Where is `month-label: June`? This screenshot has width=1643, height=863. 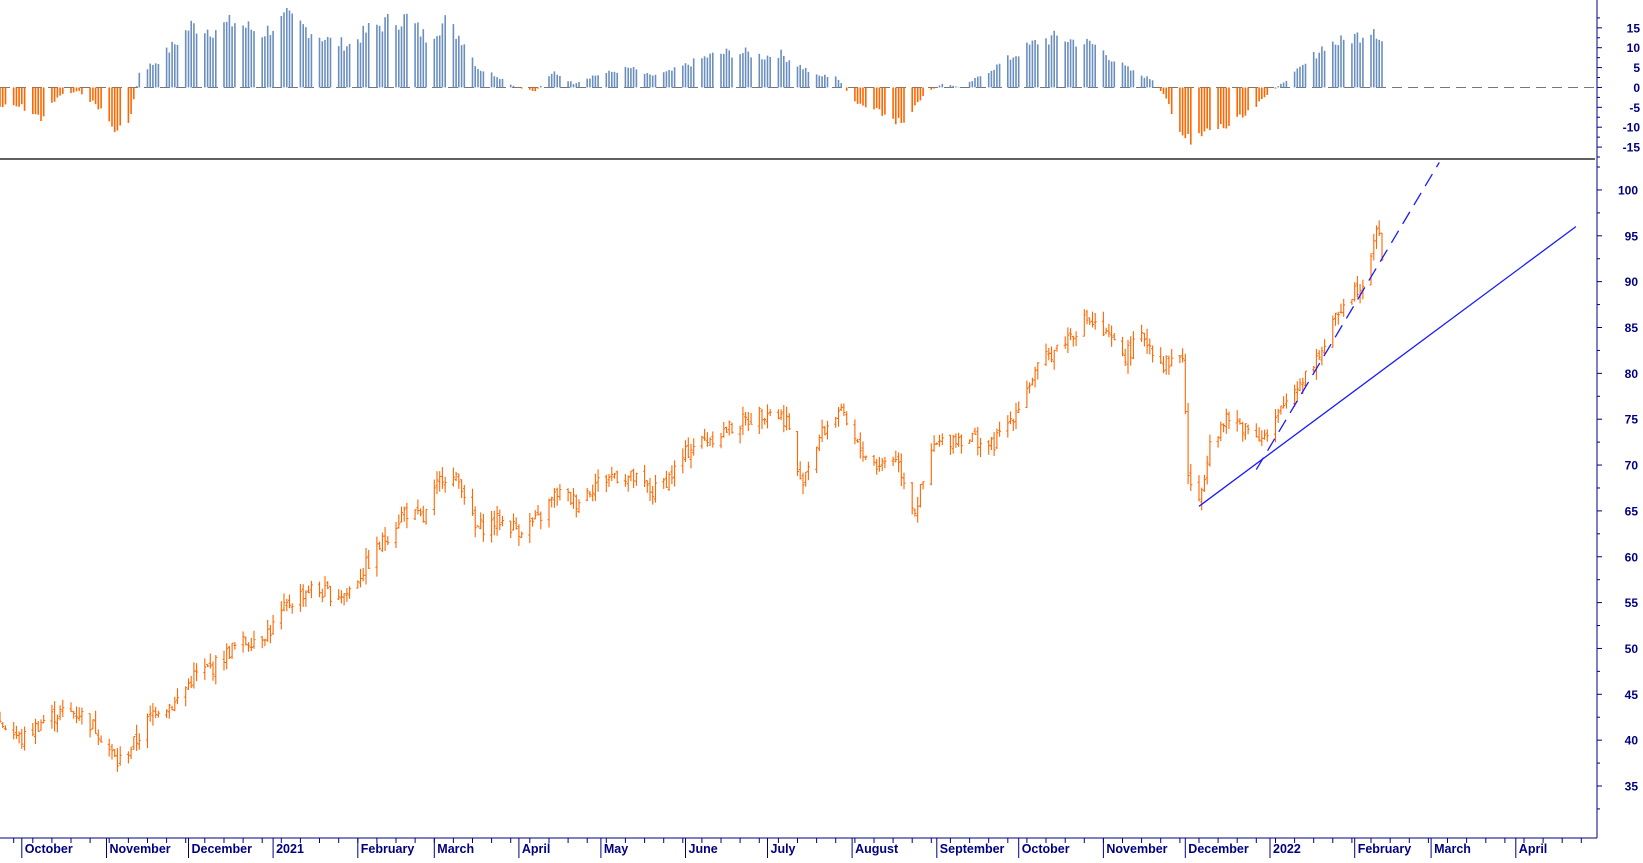
month-label: June is located at coordinates (703, 849).